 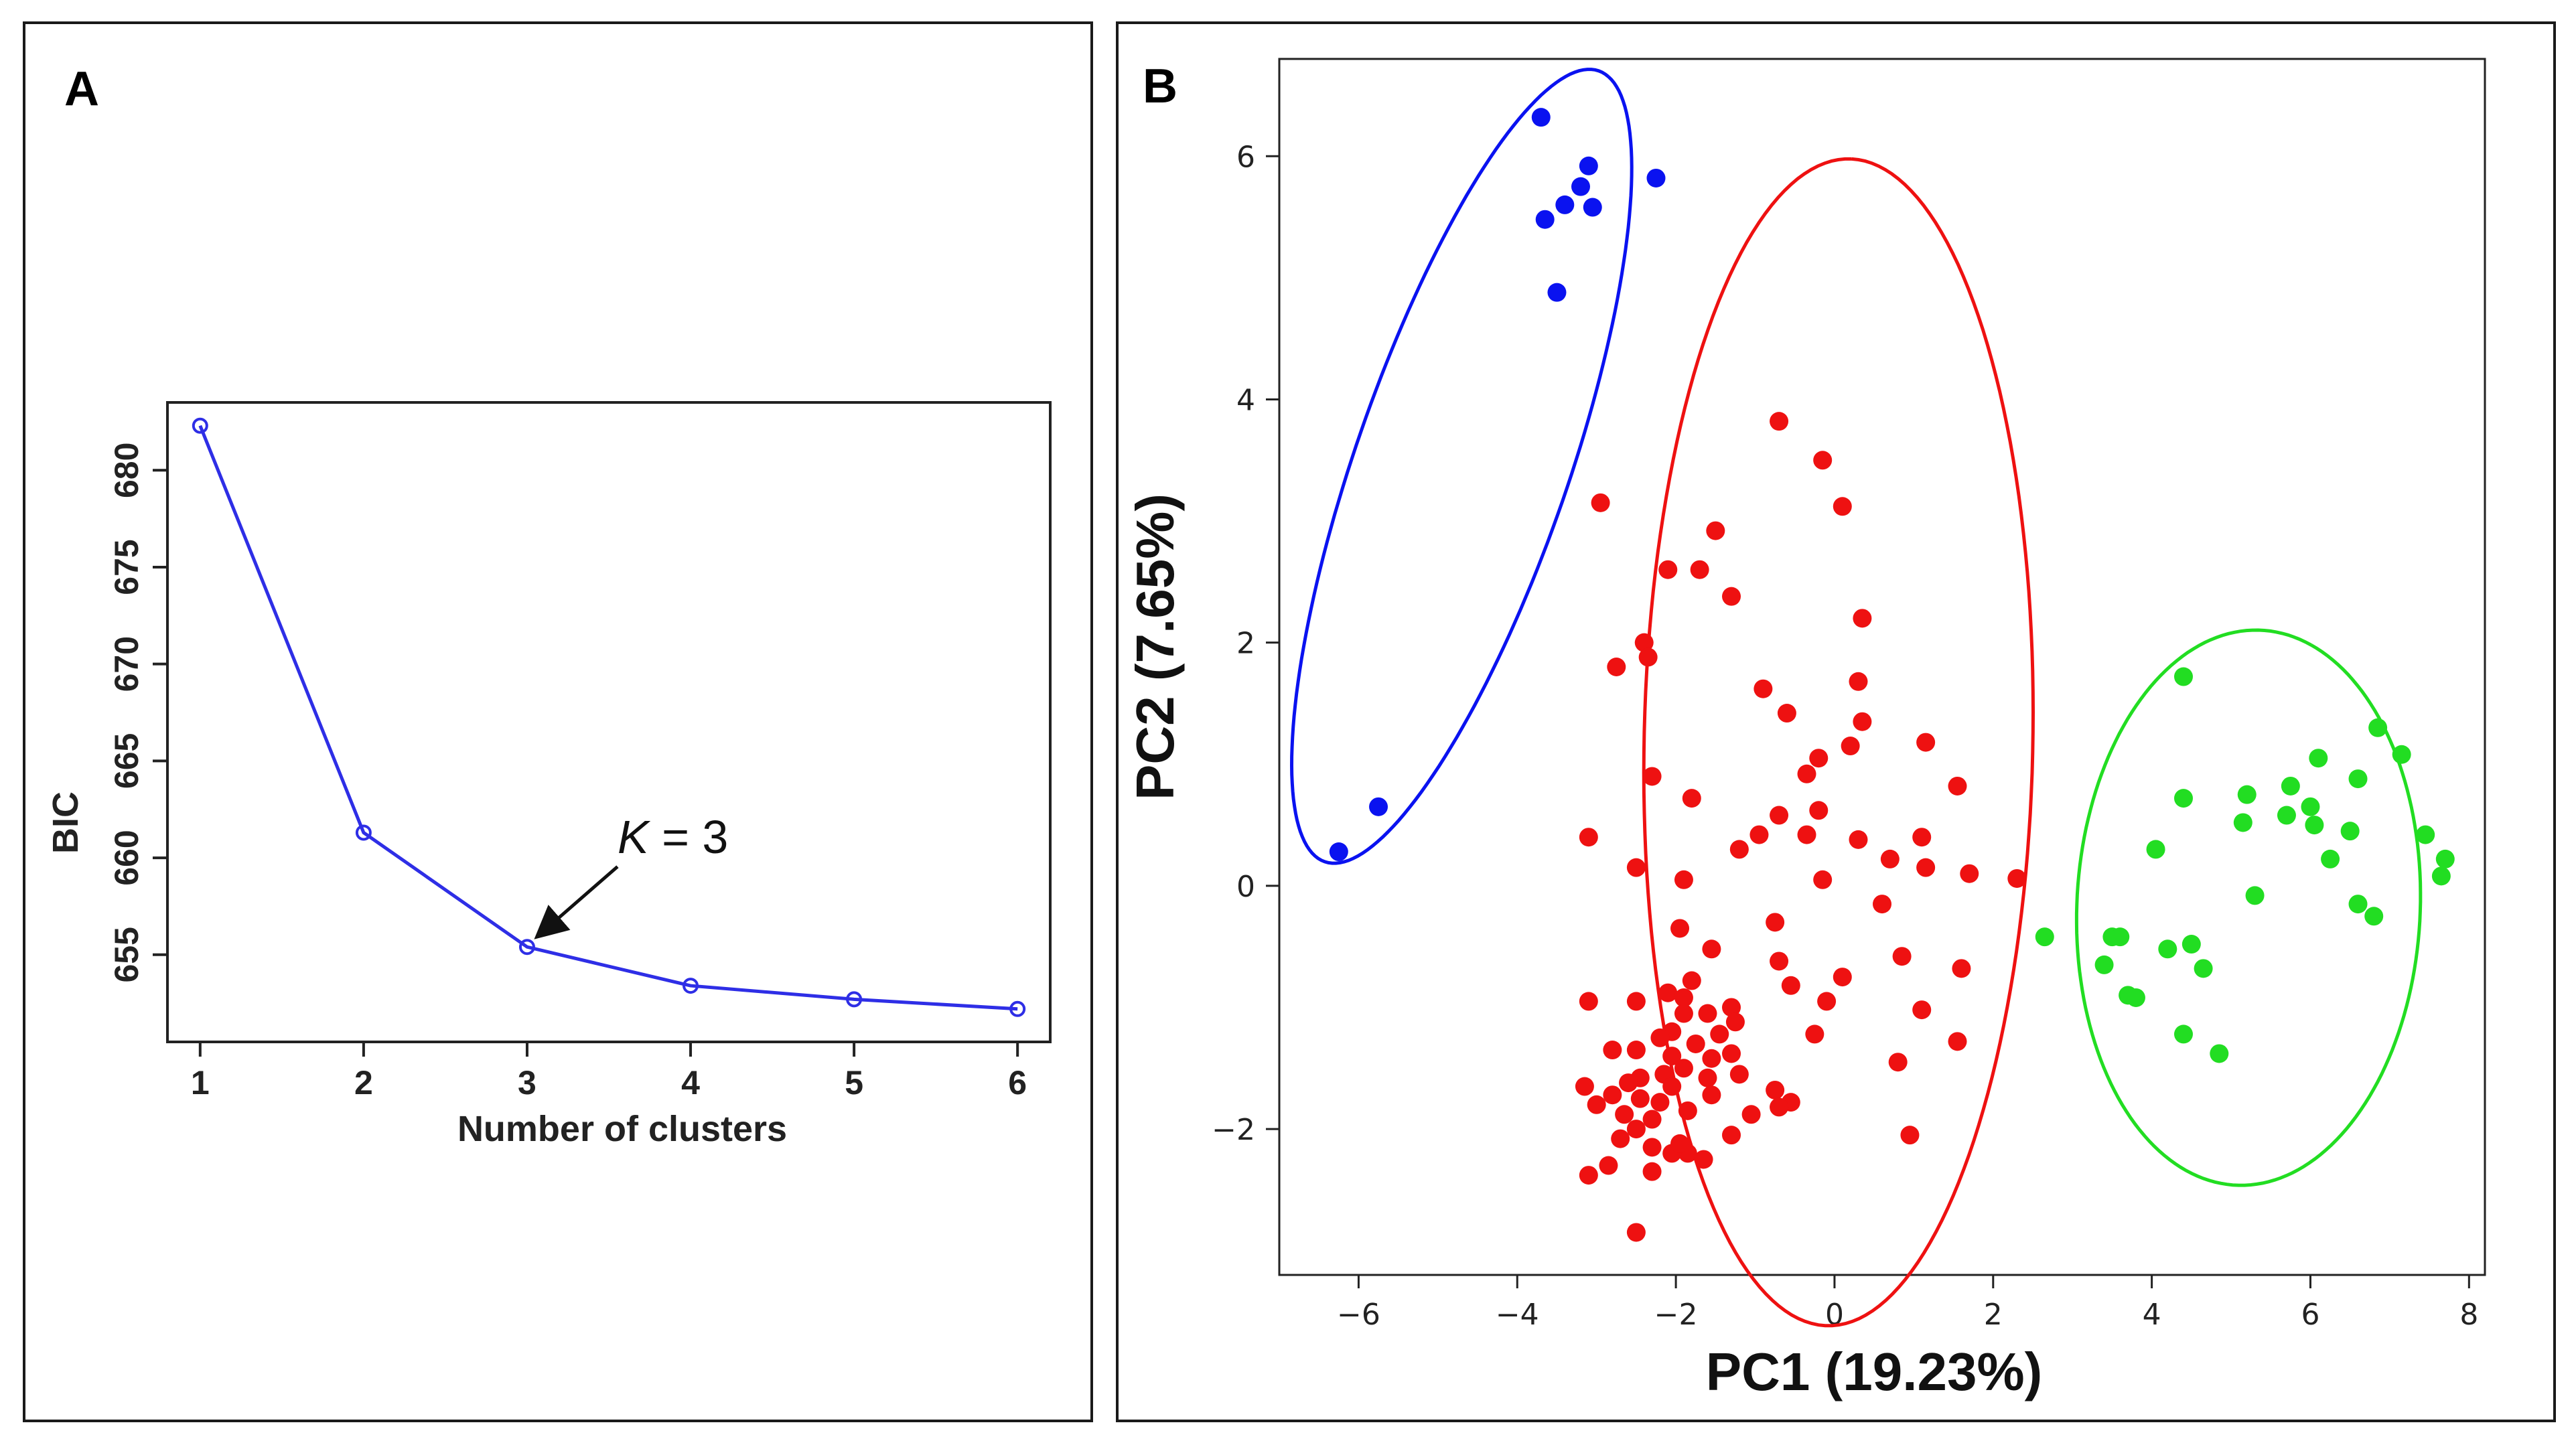 I want to click on y-tick-label: 665, so click(x=126, y=761).